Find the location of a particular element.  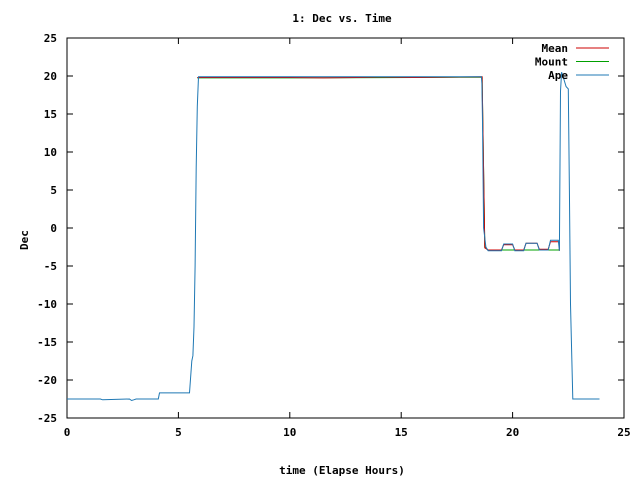

y-tick-label: 5 is located at coordinates (53, 190).